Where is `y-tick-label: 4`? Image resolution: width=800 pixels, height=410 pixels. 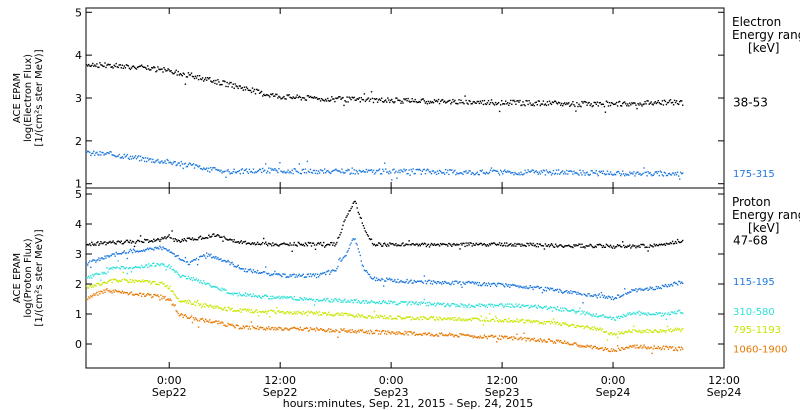
y-tick-label: 4 is located at coordinates (78, 55).